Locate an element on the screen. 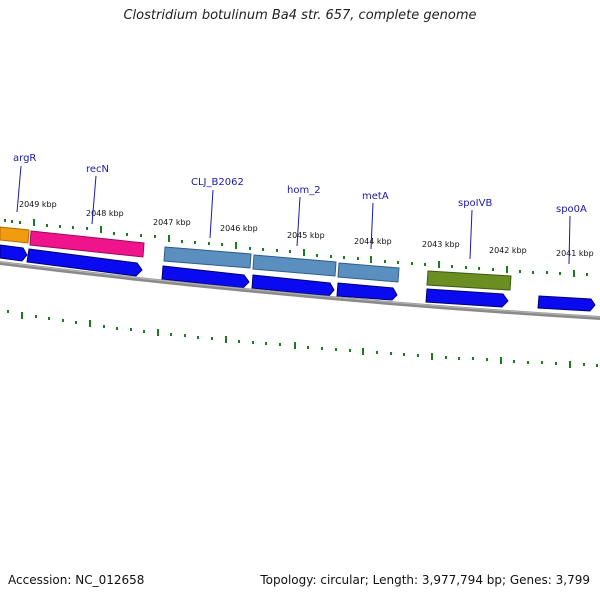  kbp-label-2041: 2041 kbp is located at coordinates (575, 253).